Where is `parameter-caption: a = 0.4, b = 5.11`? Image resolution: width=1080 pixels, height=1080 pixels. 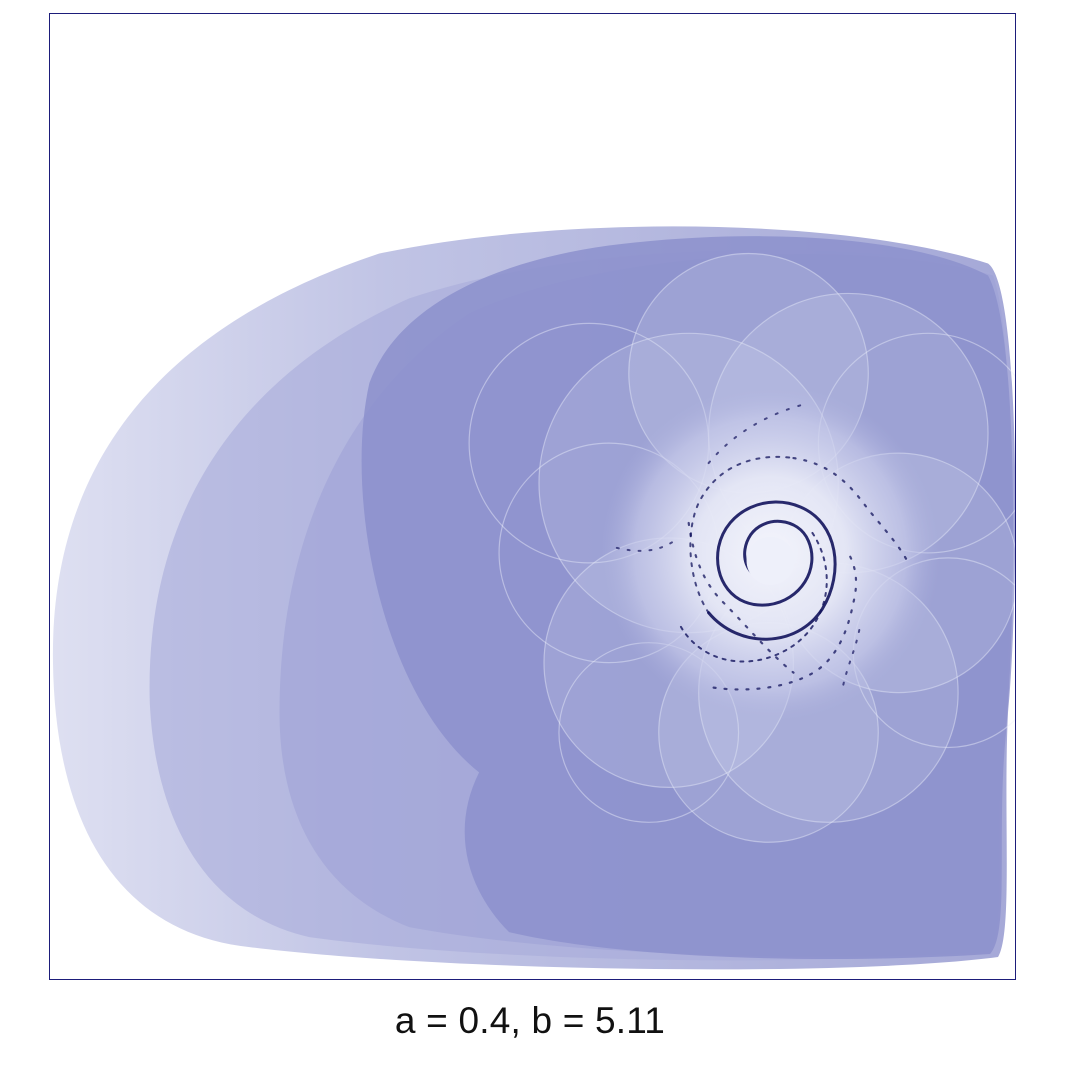 parameter-caption: a = 0.4, b = 5.11 is located at coordinates (530, 1020).